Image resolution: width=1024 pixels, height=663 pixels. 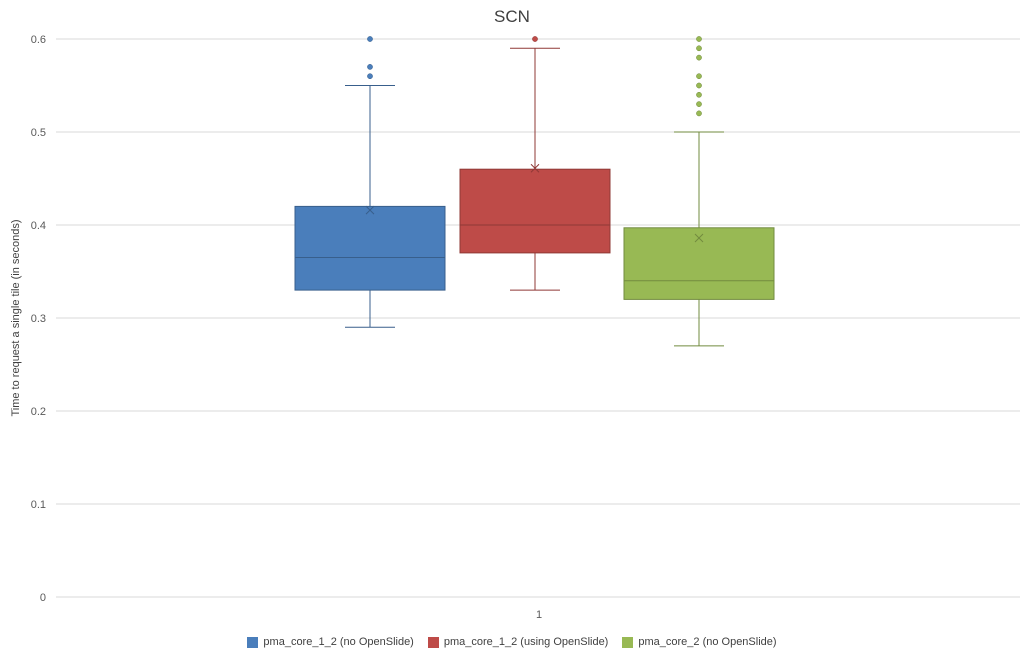 I want to click on legend-item: pma_core_2 (no OpenSlide), so click(x=699, y=642).